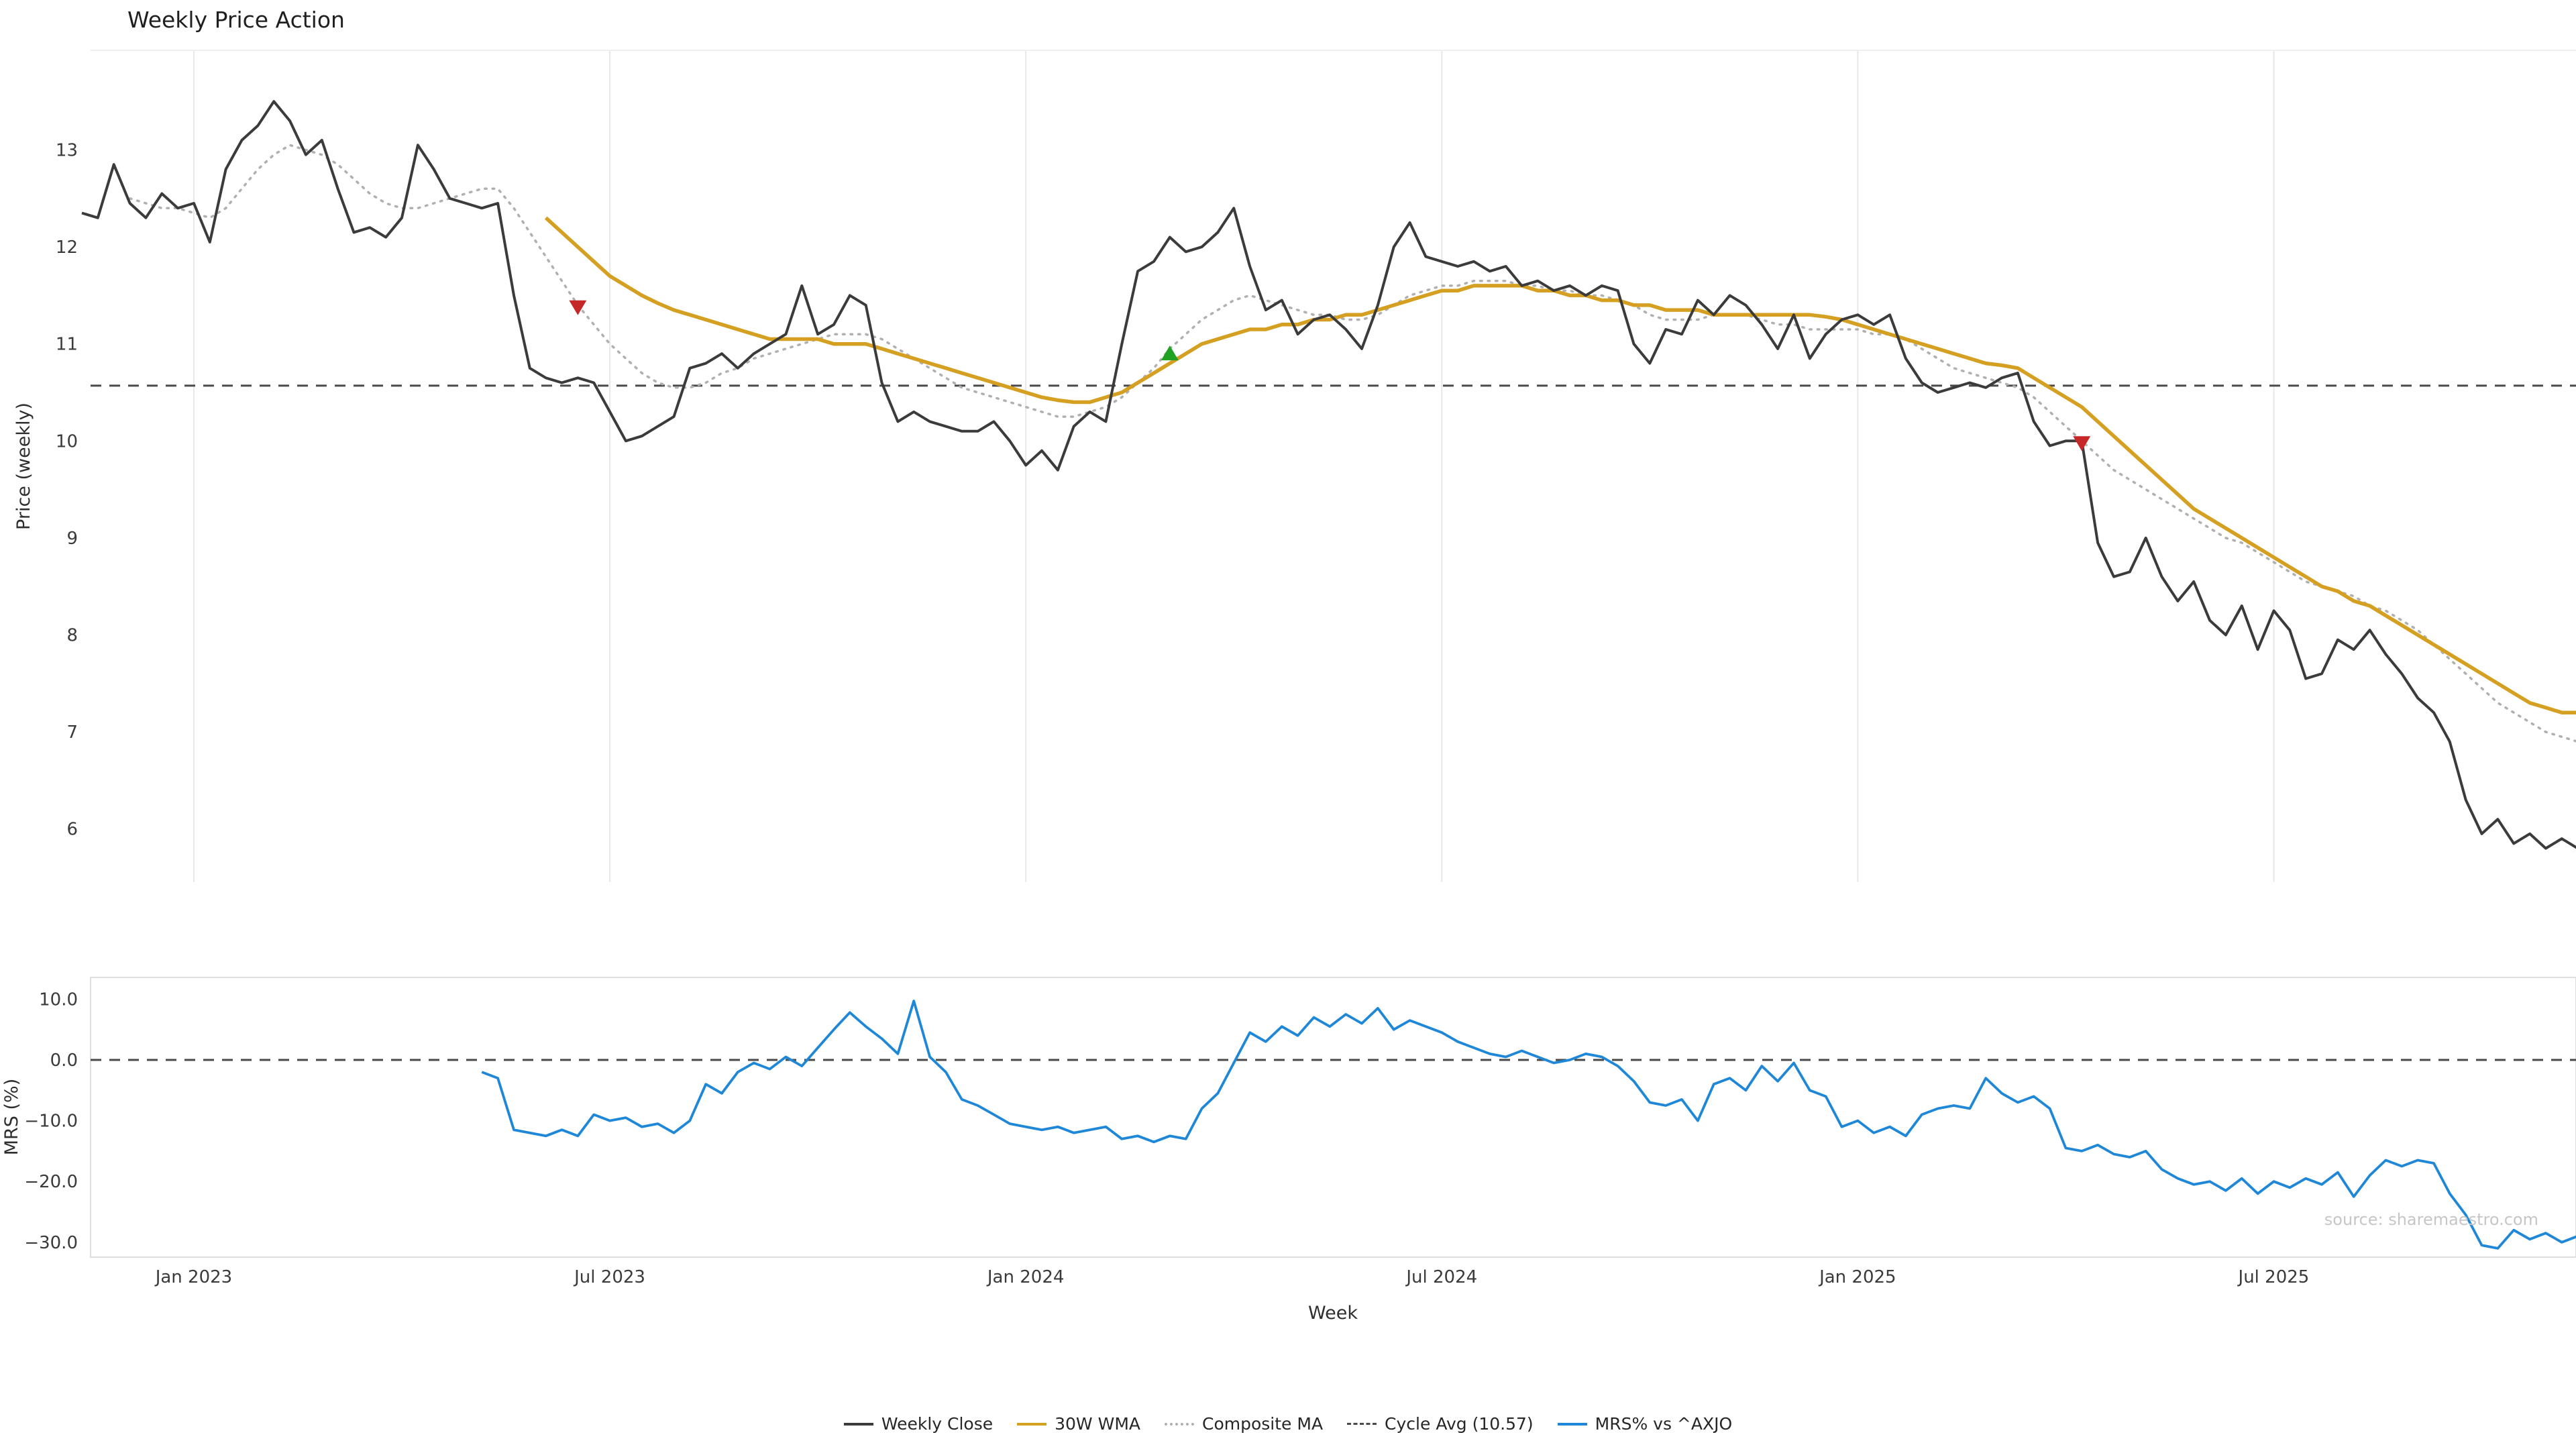  I want to click on legend-item: Composite MA, so click(1244, 1424).